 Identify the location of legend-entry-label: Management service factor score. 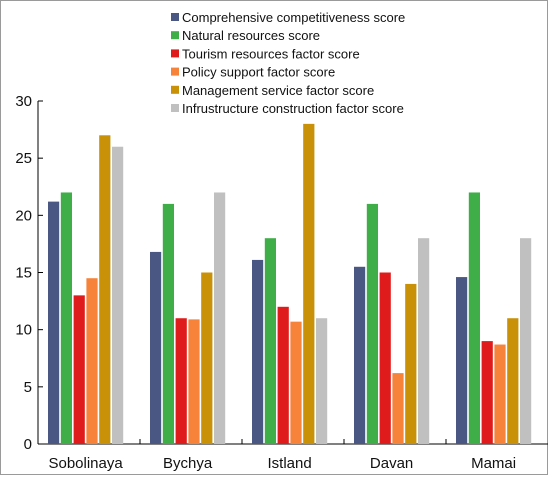
(278, 90).